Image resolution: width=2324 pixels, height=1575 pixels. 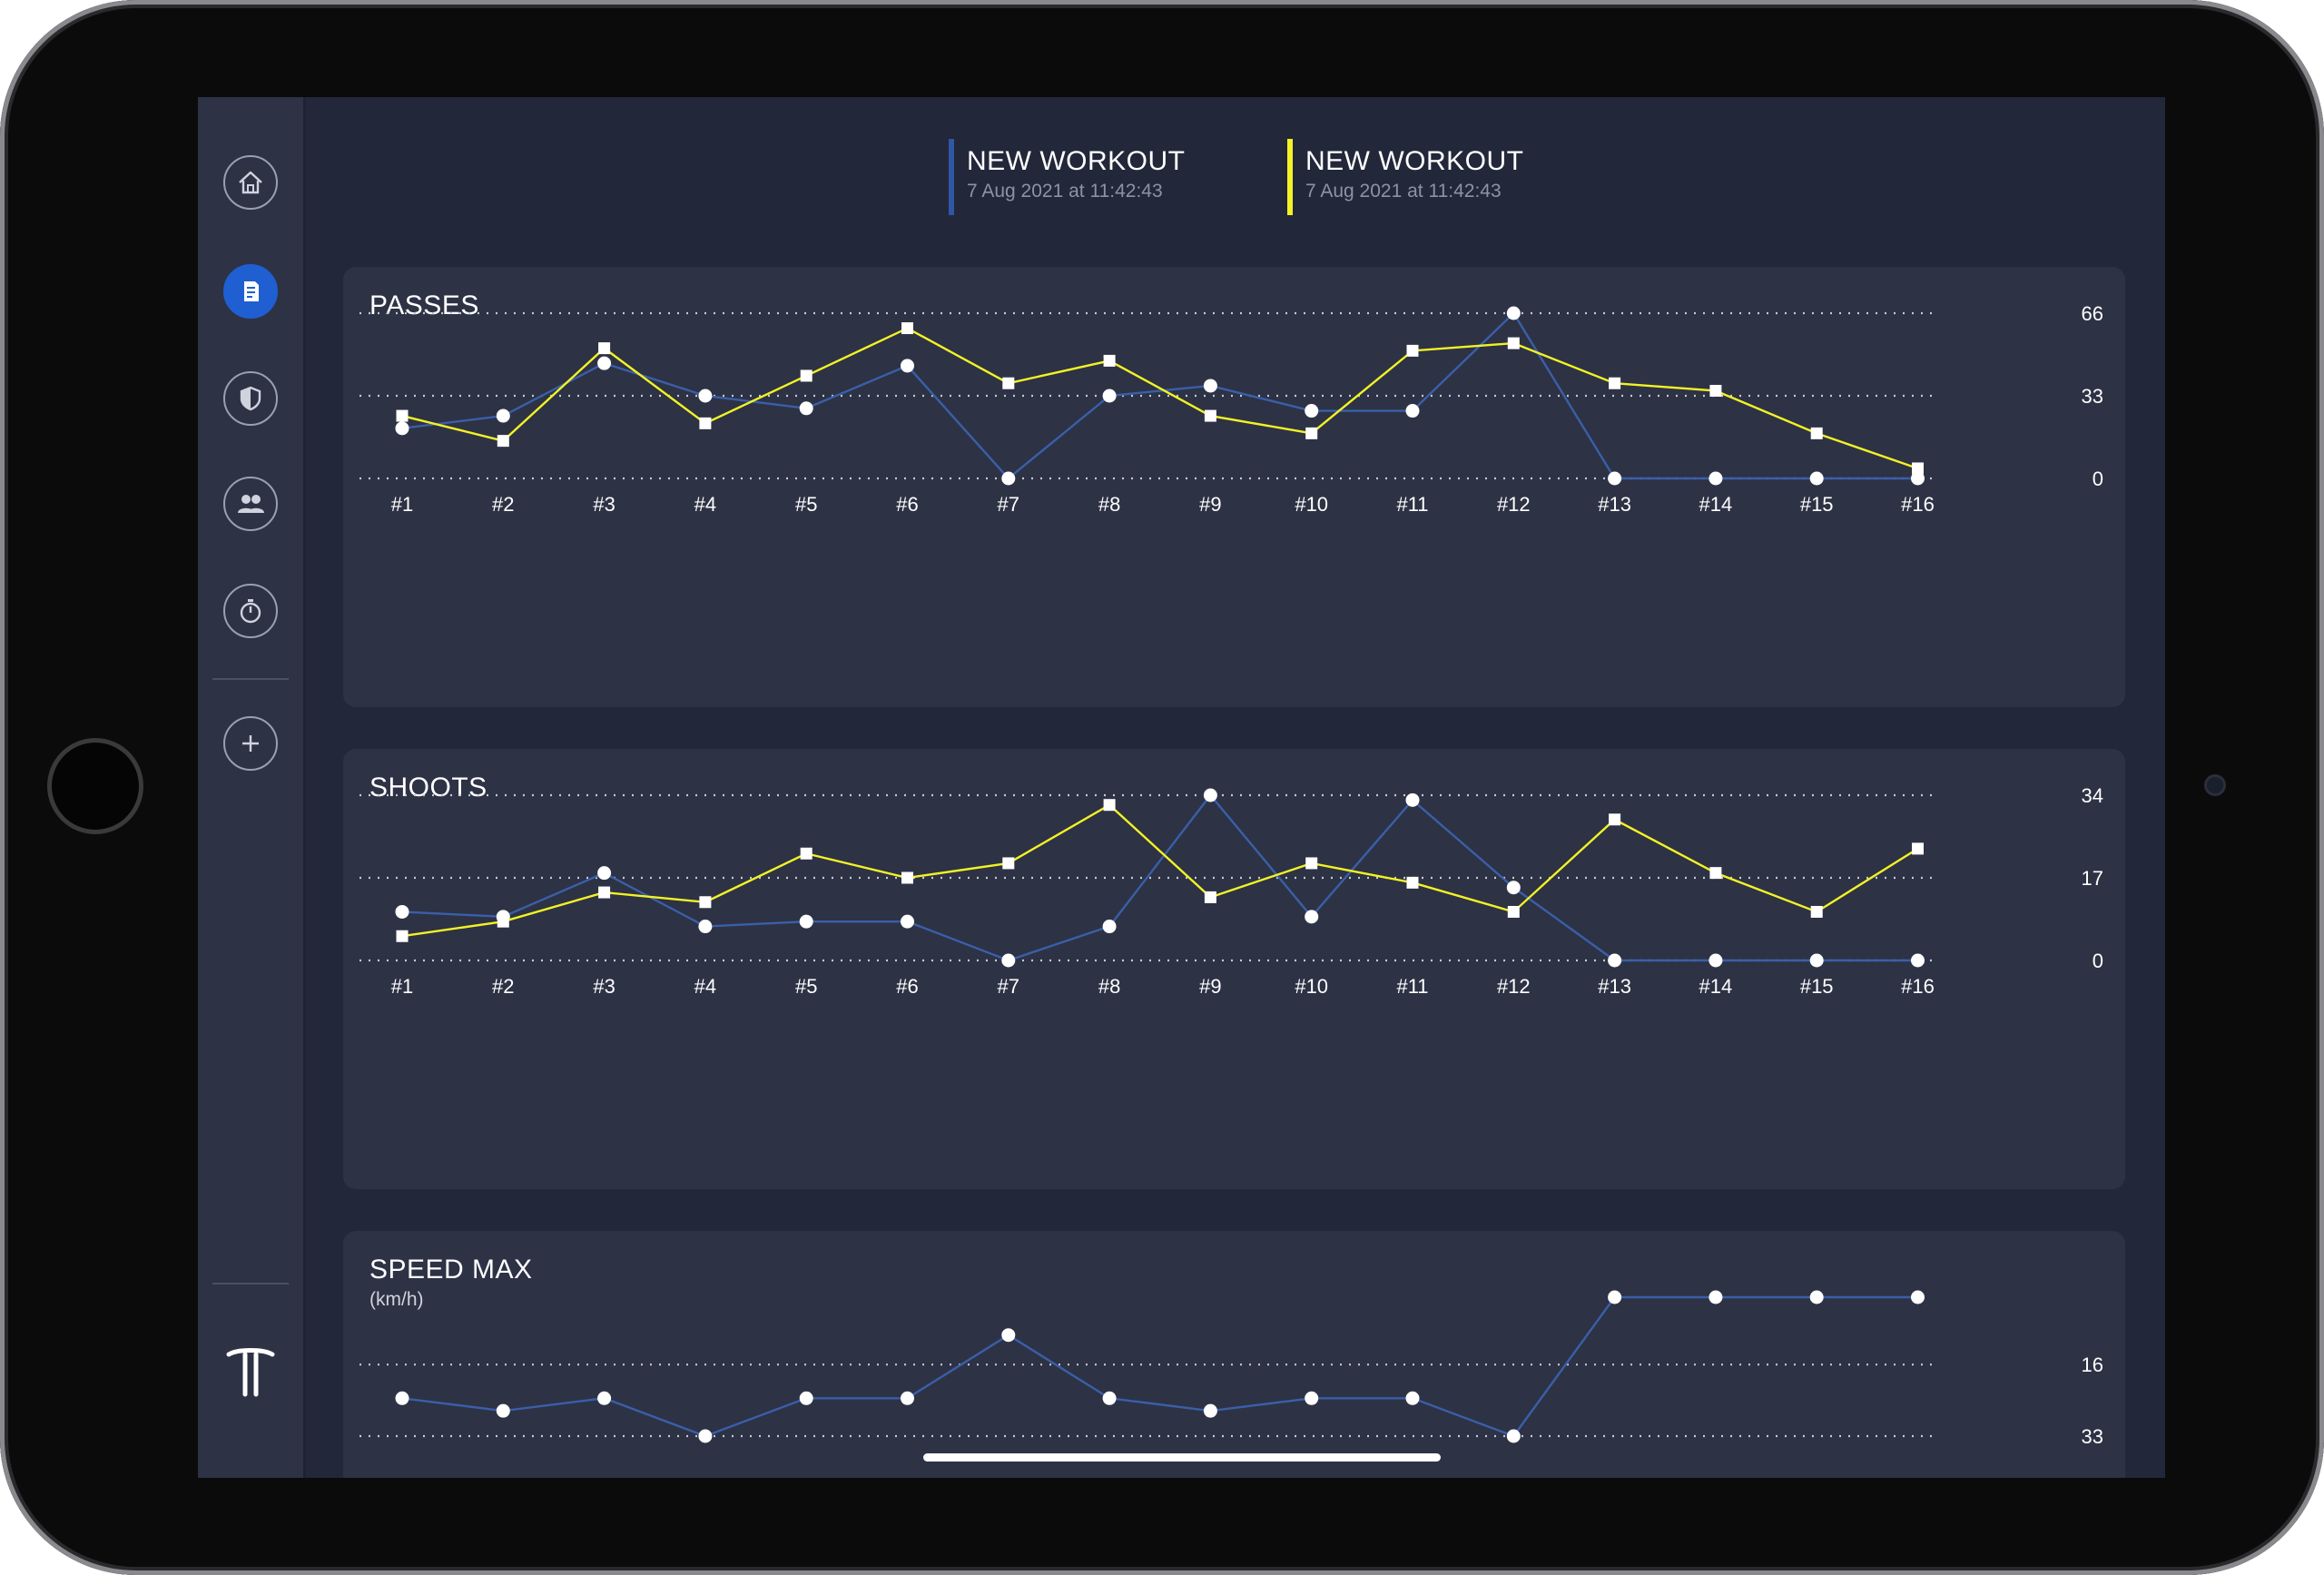 I want to click on x-tick-label: #5, so click(x=806, y=504).